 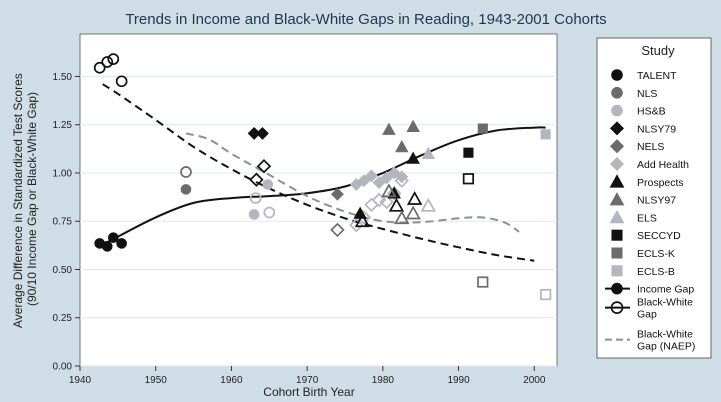 What do you see at coordinates (651, 112) in the screenshot?
I see `legend-label: HS&B` at bounding box center [651, 112].